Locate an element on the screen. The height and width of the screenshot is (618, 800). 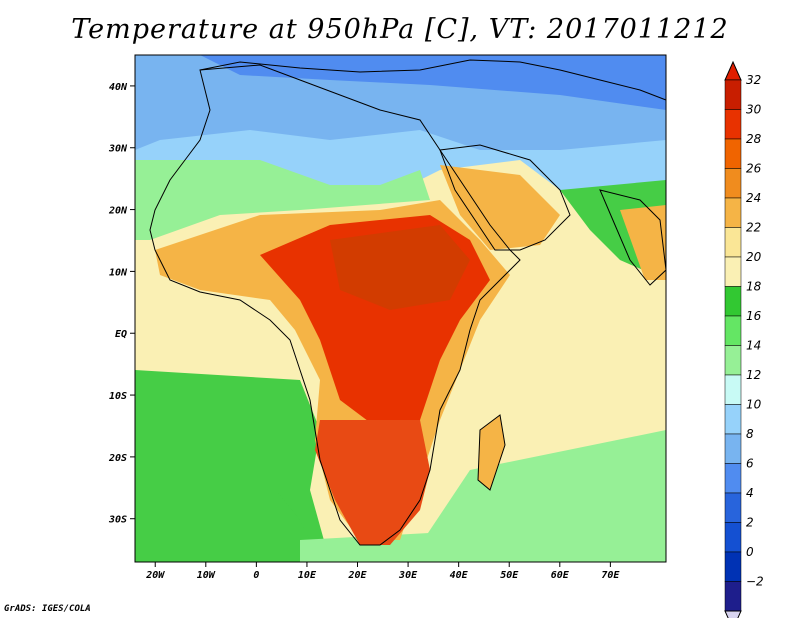
region-arabia is located at coordinates (500, 207).